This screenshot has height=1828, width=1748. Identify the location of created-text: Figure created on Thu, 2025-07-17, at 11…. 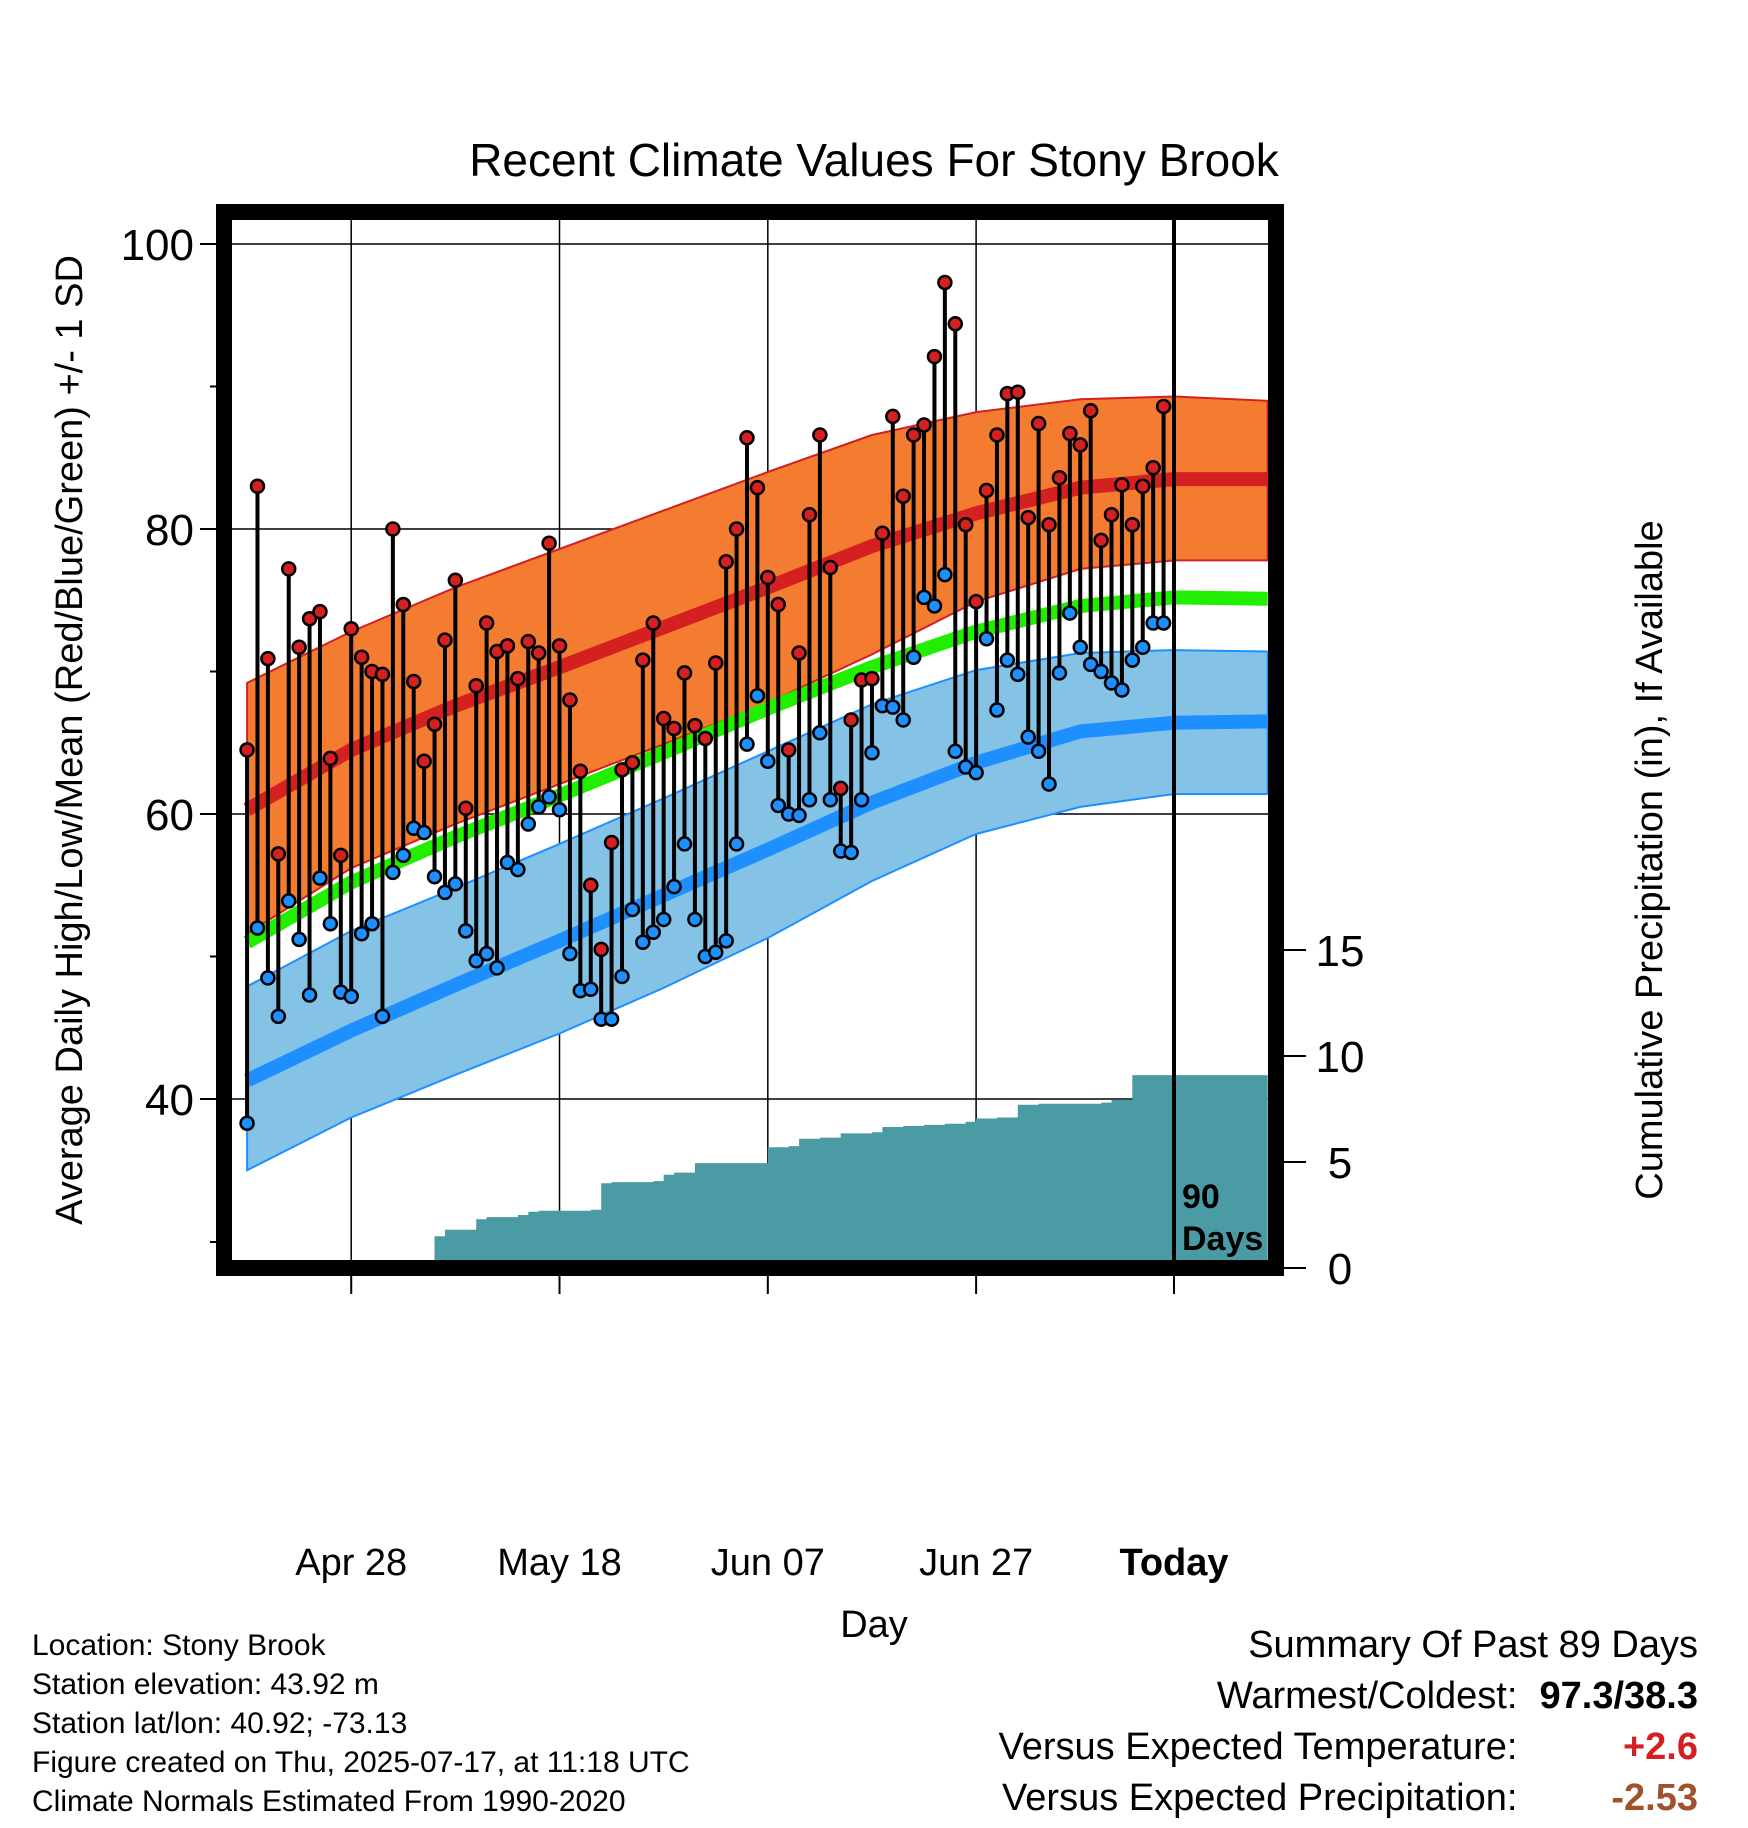
(361, 1762).